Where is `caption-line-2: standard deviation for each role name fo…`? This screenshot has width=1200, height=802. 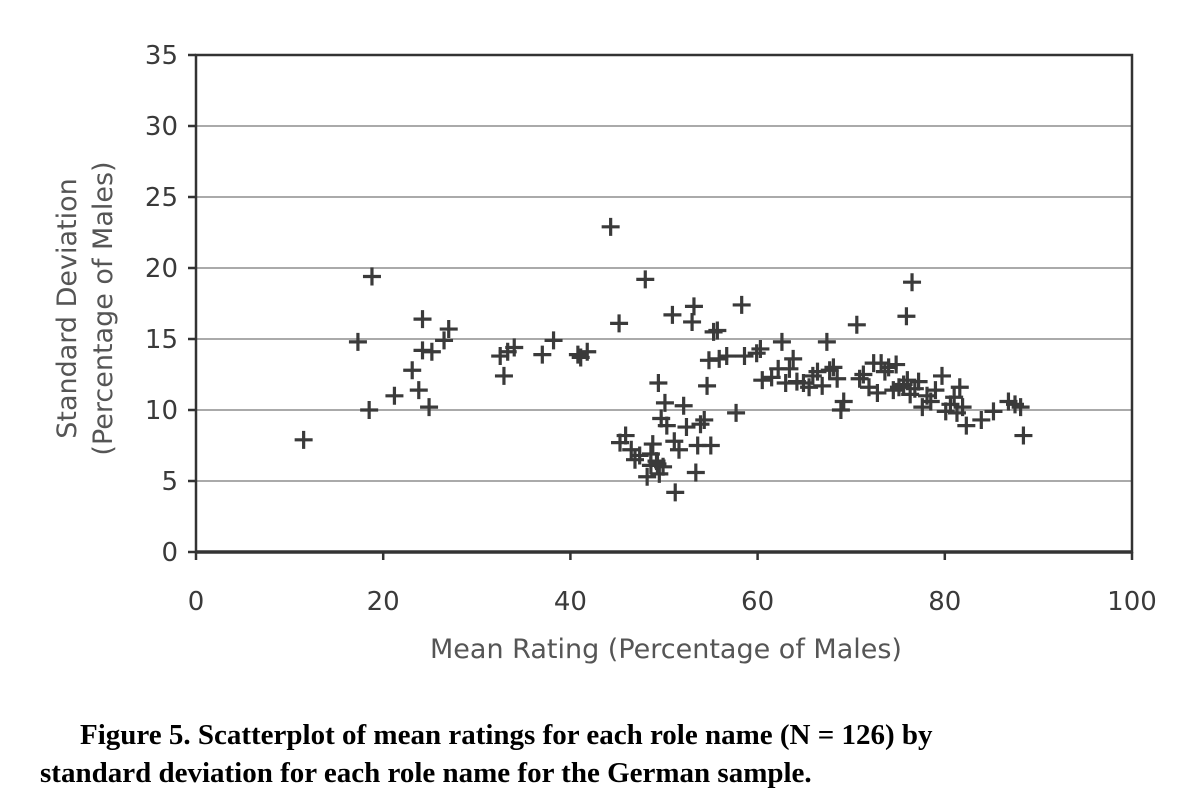
caption-line-2: standard deviation for each role name fo… is located at coordinates (426, 773).